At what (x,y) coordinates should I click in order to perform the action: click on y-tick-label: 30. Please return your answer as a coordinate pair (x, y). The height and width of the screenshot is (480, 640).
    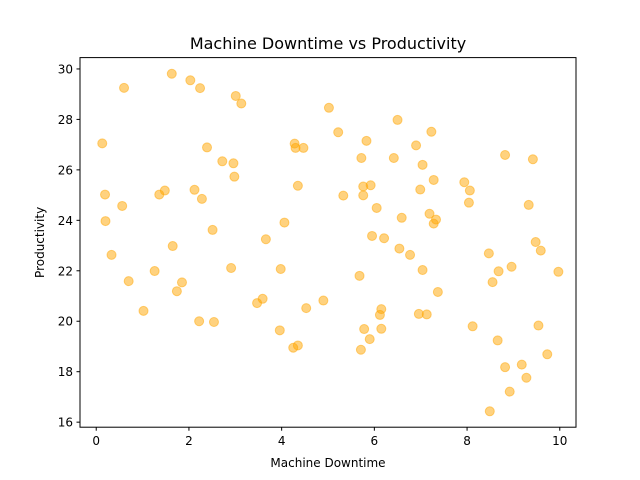
    Looking at the image, I should click on (65, 69).